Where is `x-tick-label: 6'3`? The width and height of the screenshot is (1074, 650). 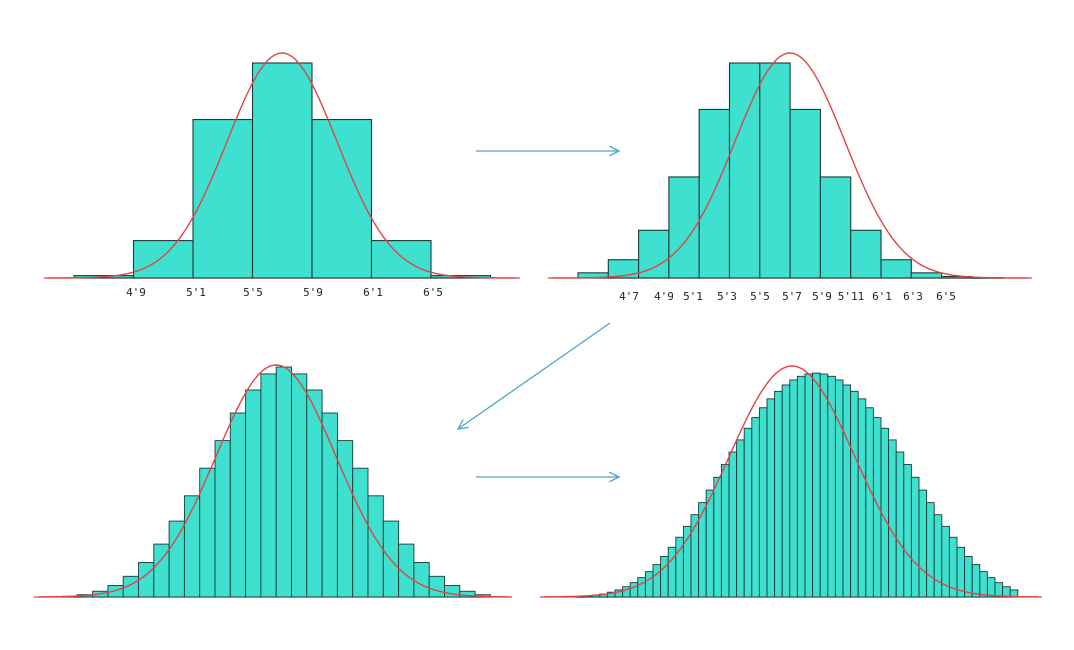
x-tick-label: 6'3 is located at coordinates (913, 296).